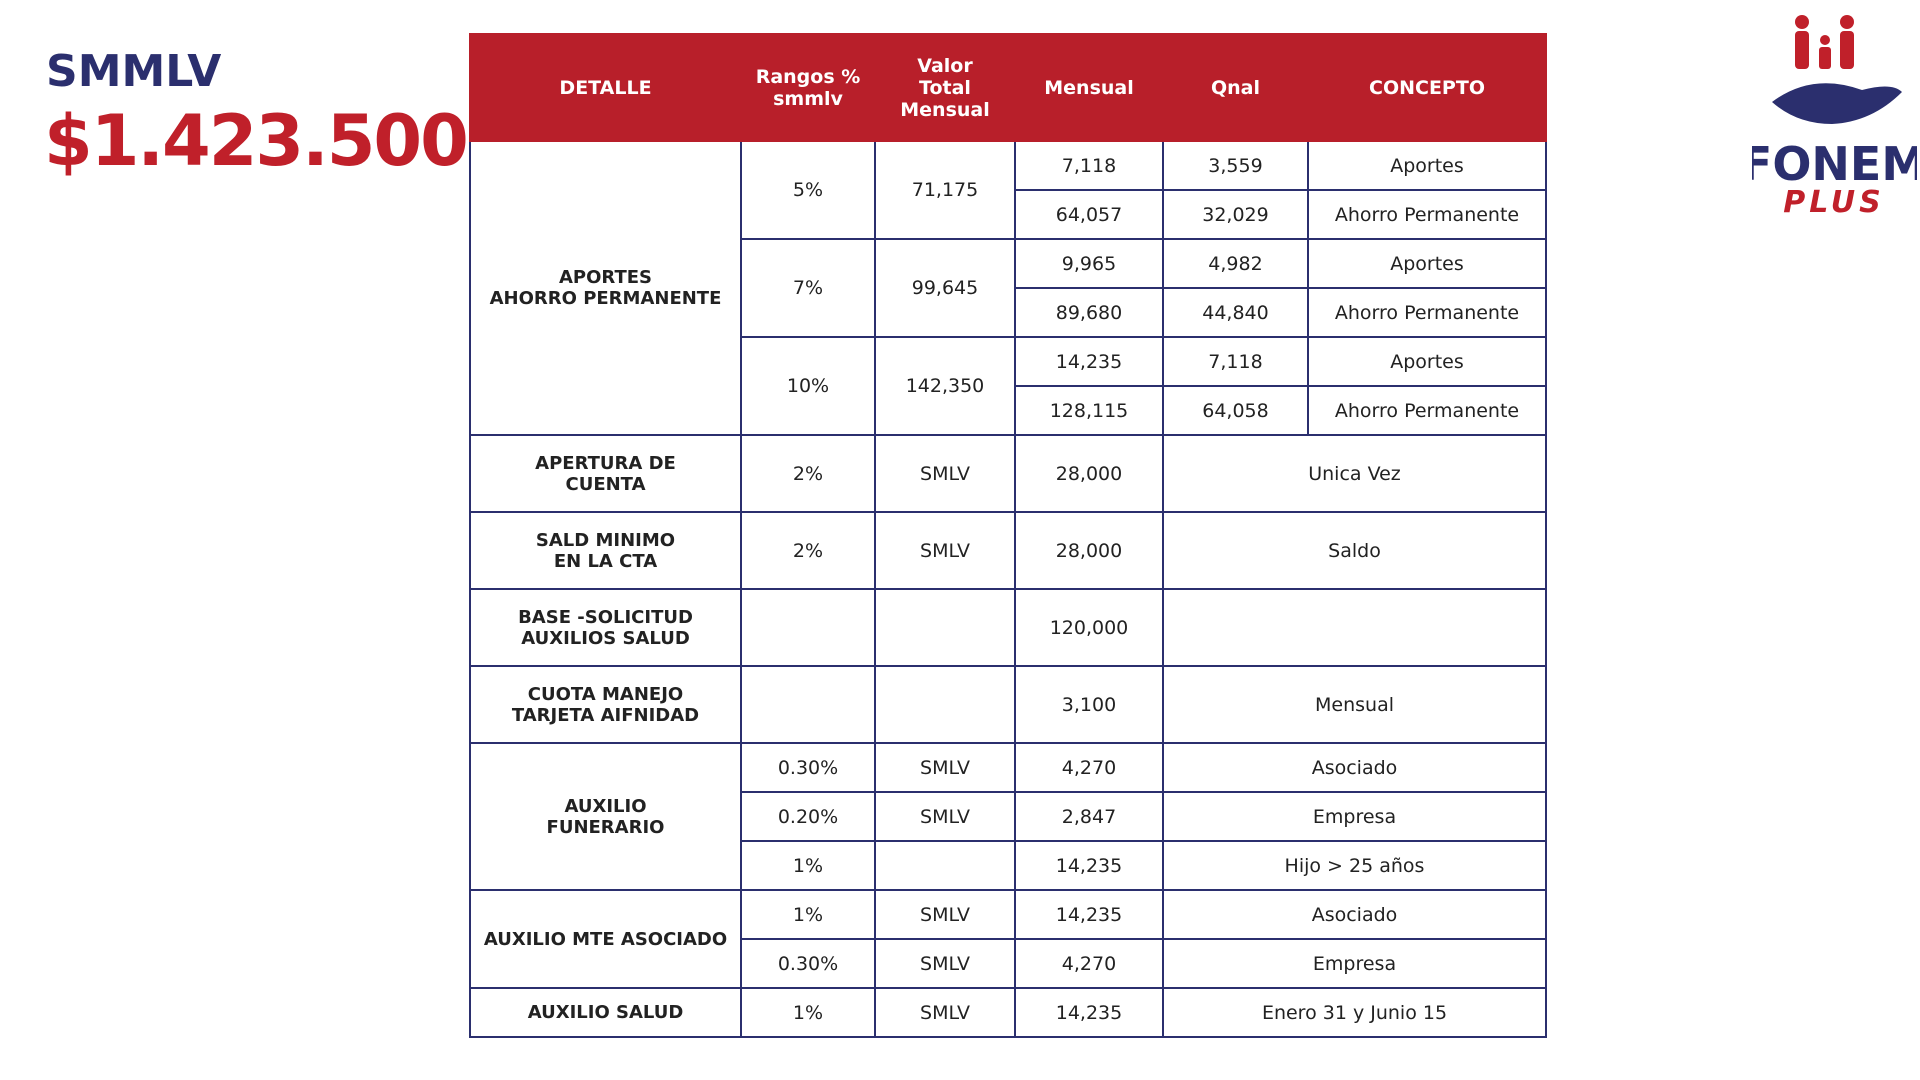 This screenshot has width=1920, height=1080. Describe the element at coordinates (1089, 87) in the screenshot. I see `column-header: Mensual` at that location.